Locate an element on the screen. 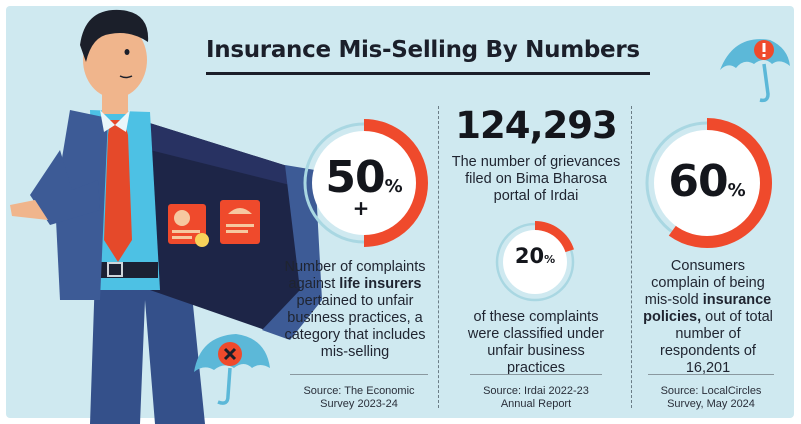 This screenshot has width=801, height=424. stat-number: 20 is located at coordinates (529, 256).